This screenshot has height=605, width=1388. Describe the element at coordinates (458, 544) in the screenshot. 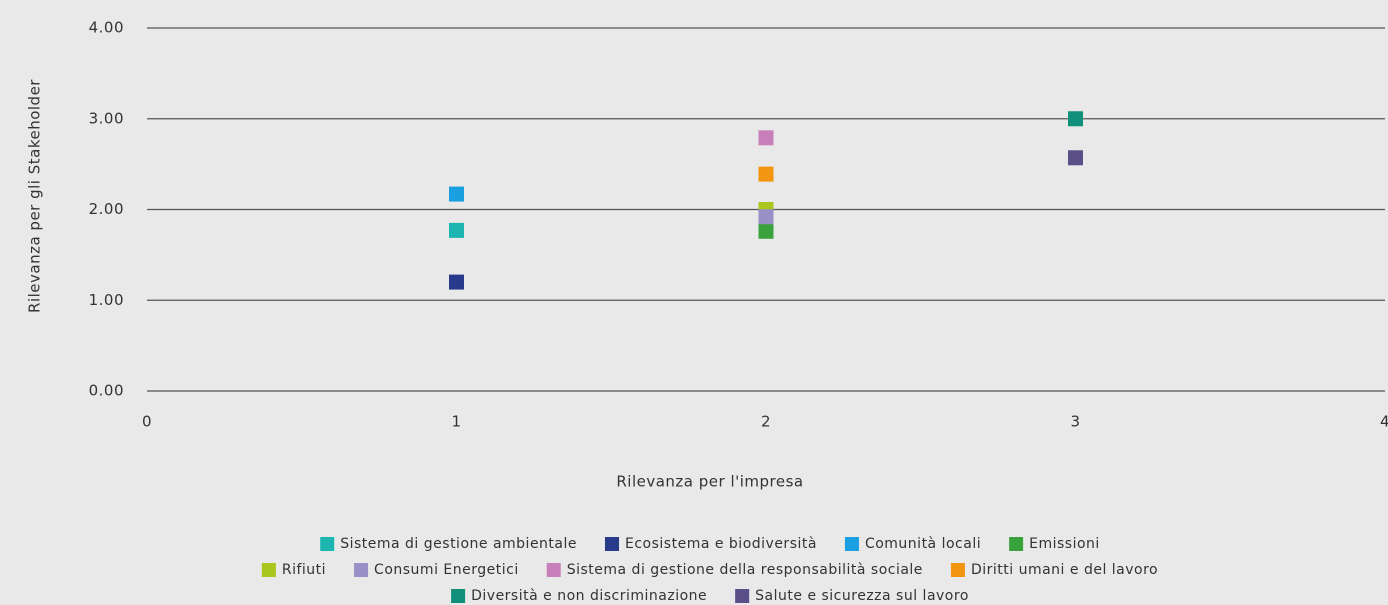

I see `legend-label: Sistema di gestione ambientale` at that location.